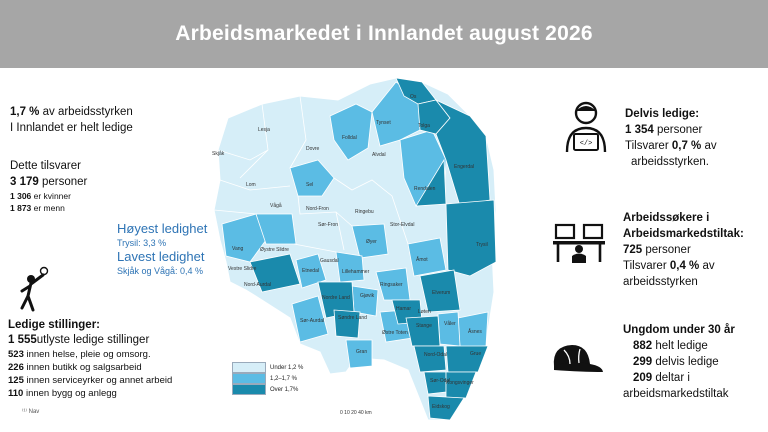 The height and width of the screenshot is (432, 768). Describe the element at coordinates (87, 354) in the screenshot. I see `vacancy-row-text: innen helse, pleie og omsorg.` at that location.